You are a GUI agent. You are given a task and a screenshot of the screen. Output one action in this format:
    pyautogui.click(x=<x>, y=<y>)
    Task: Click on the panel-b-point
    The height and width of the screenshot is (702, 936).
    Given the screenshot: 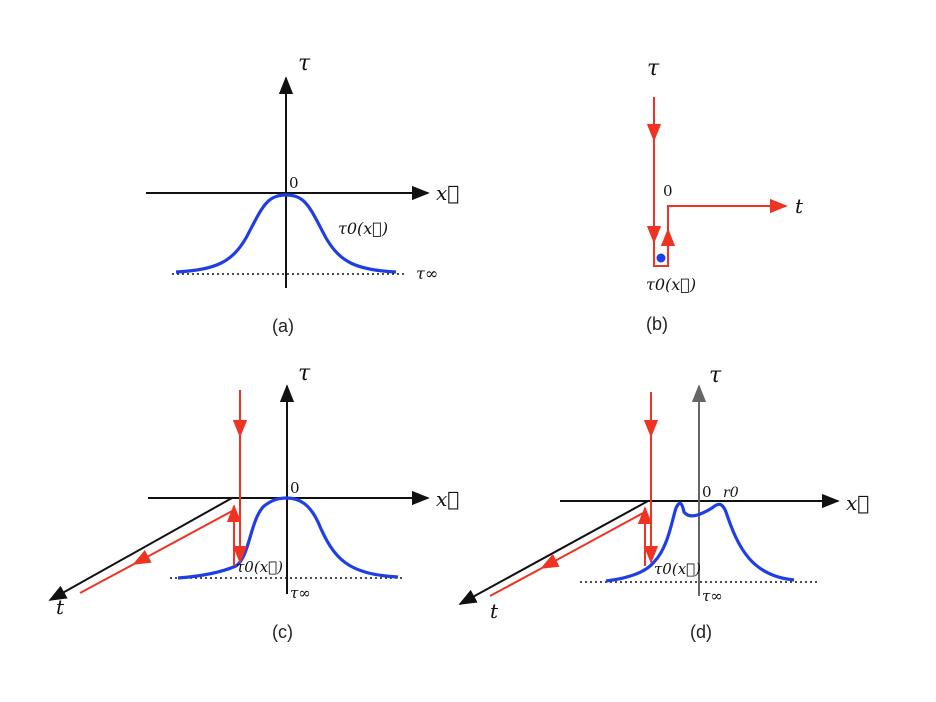 What is the action you would take?
    pyautogui.click(x=661, y=258)
    